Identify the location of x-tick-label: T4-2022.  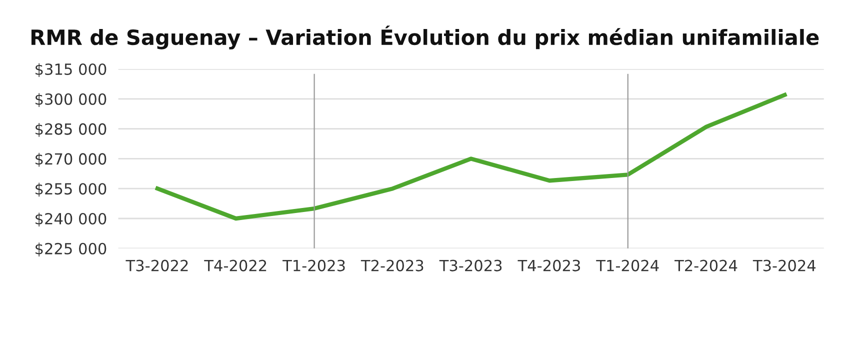
(235, 266).